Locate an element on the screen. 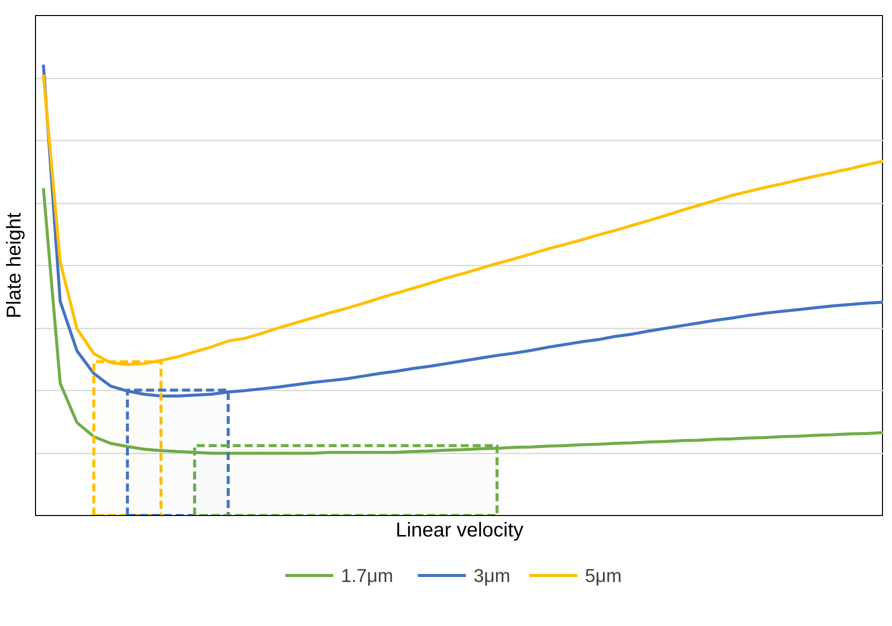  y-axis-title: Plate height is located at coordinates (15, 265).